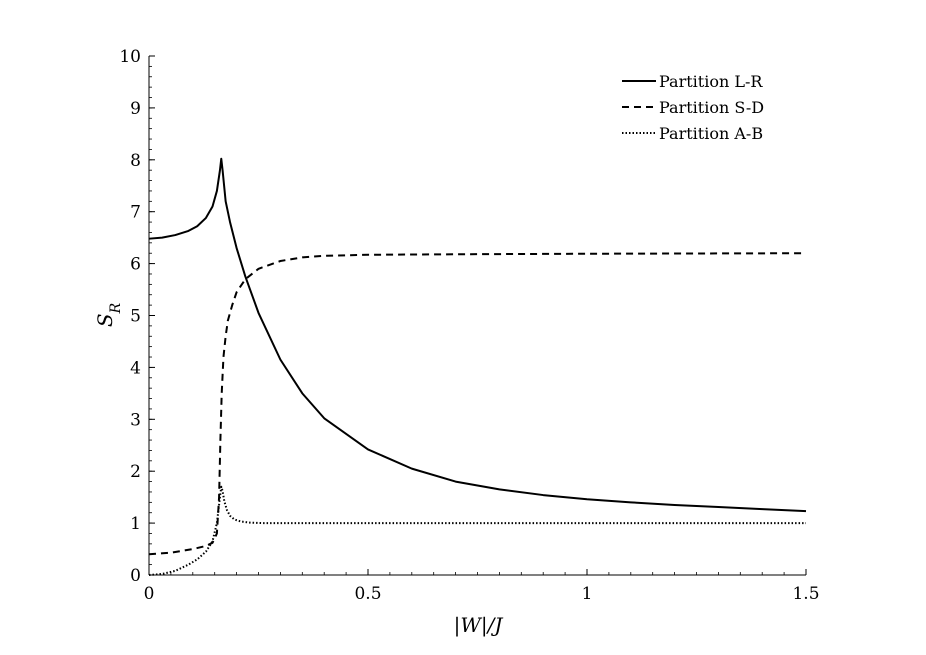  Describe the element at coordinates (479, 625) in the screenshot. I see `x-axis-label: |W|/J` at that location.